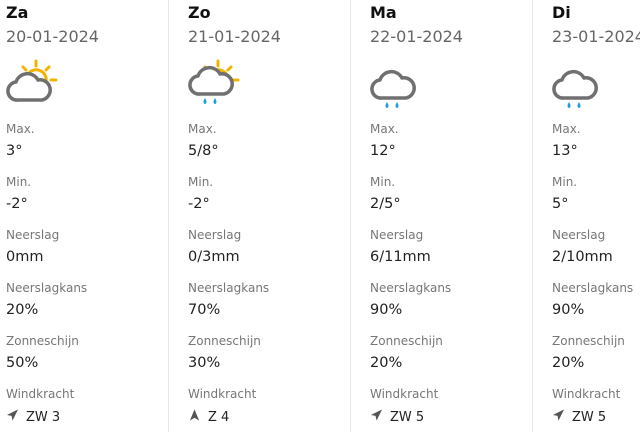 The image size is (640, 432). I want to click on precip-value: 0/3mm, so click(214, 257).